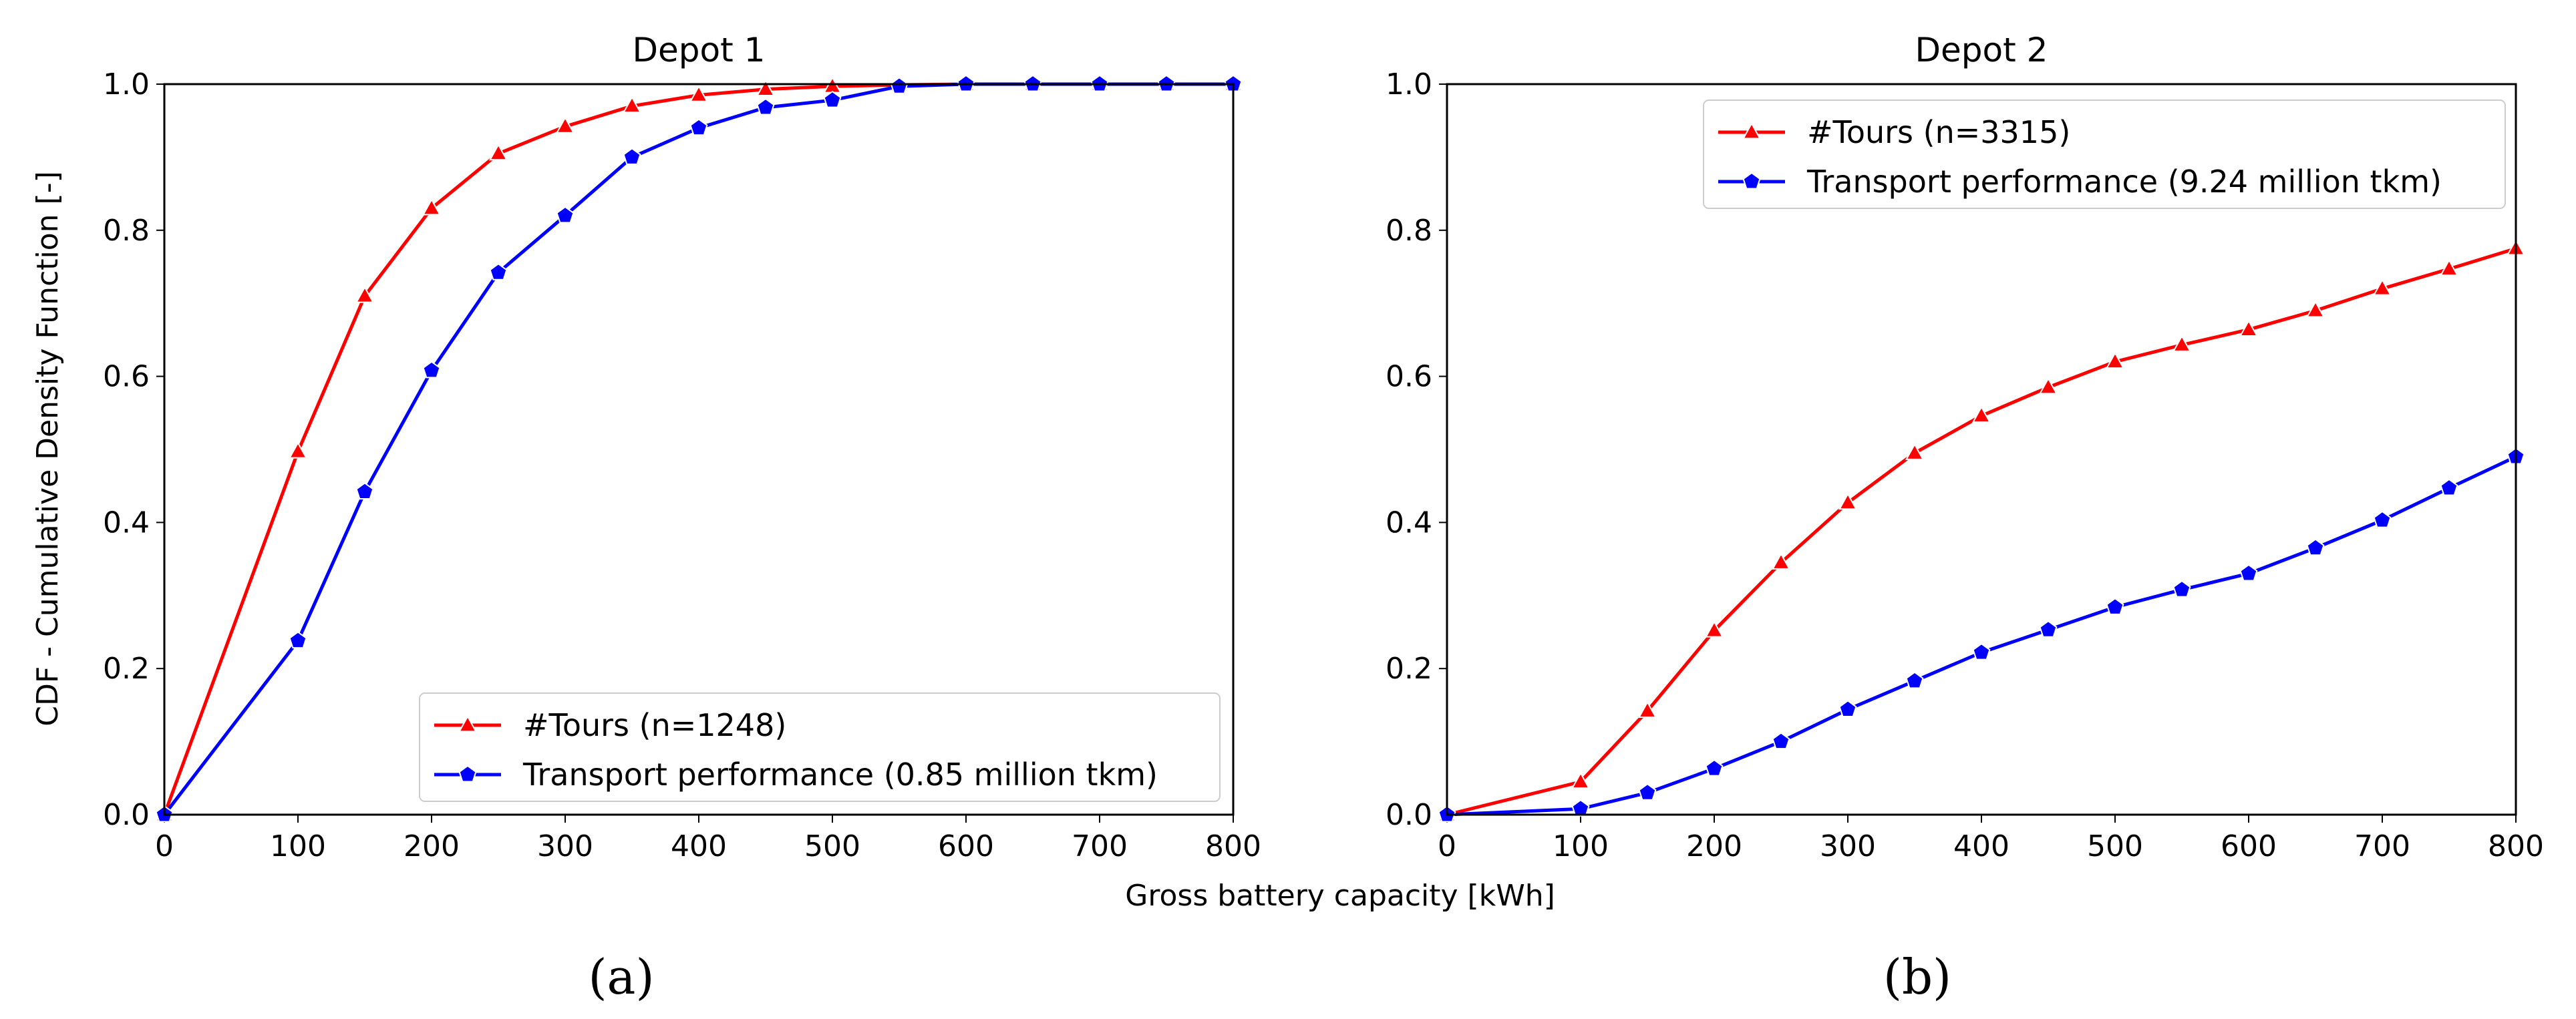 This screenshot has height=1019, width=2576. What do you see at coordinates (840, 775) in the screenshot?
I see `legend-label-2: Transport performance (0.85 million tkm)` at bounding box center [840, 775].